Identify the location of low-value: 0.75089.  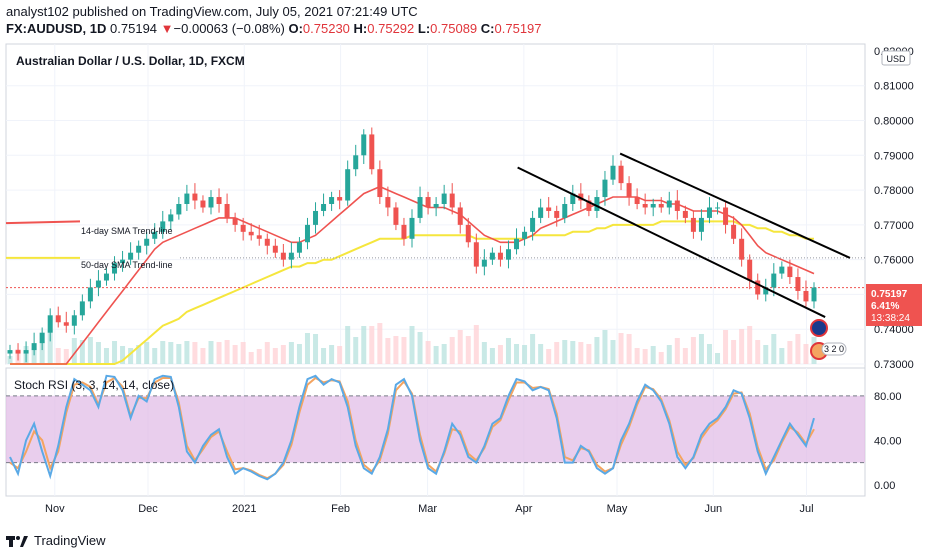
(454, 28).